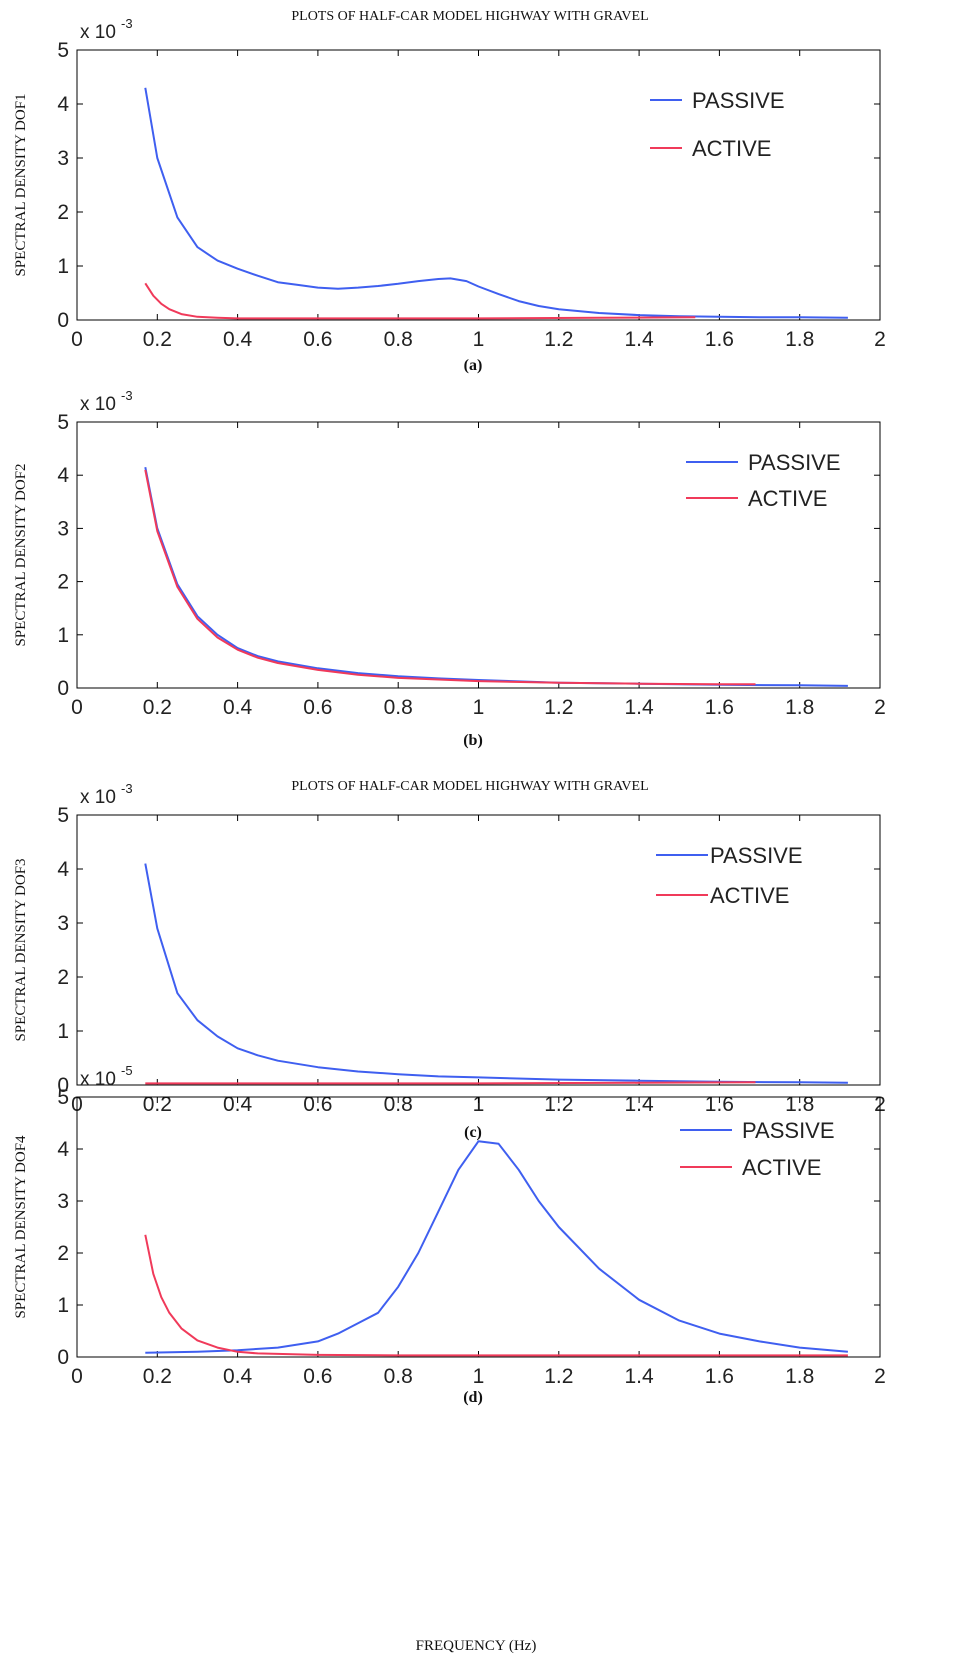 This screenshot has height=1663, width=953. I want to click on panel-caption: (a), so click(473, 365).